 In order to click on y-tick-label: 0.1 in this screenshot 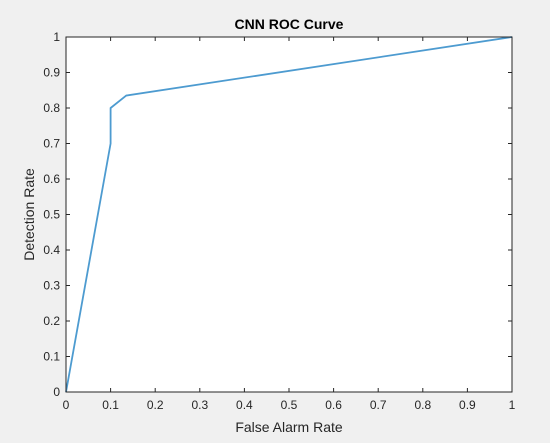, I will do `click(51, 357)`.